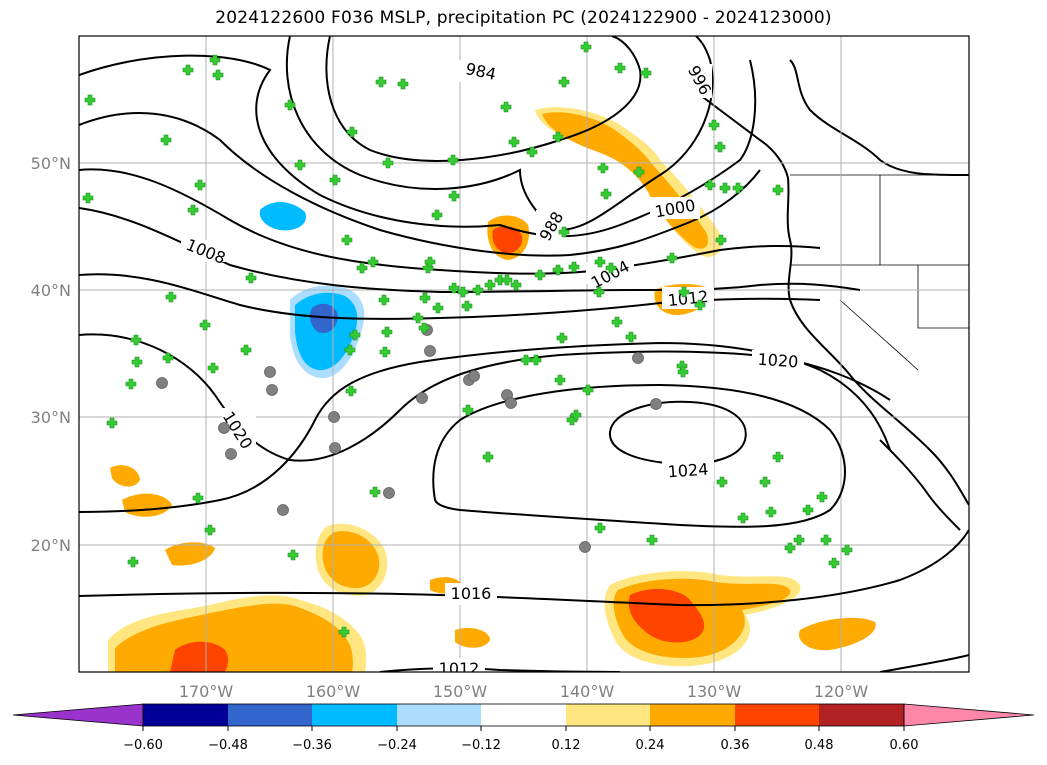  I want to click on colorbar-tick: −0.48, so click(228, 745).